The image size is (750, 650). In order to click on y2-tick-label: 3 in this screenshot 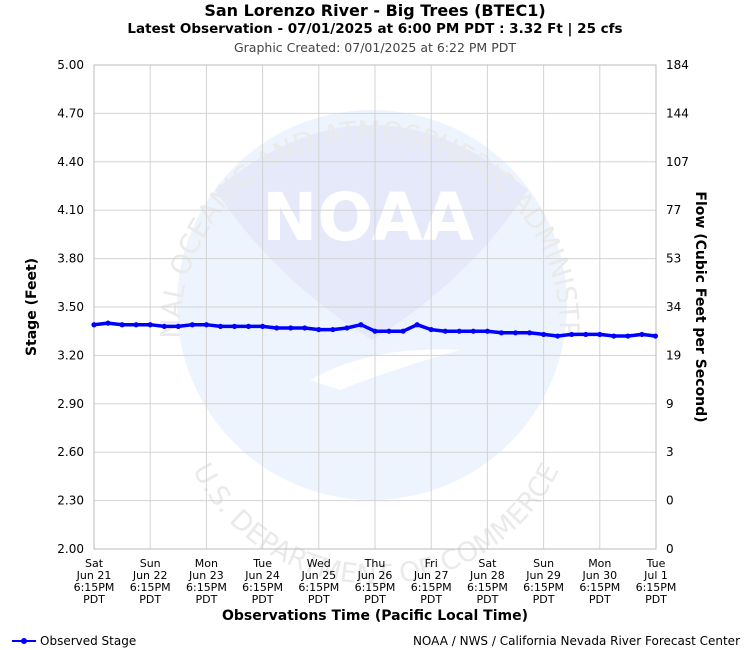, I will do `click(670, 452)`.